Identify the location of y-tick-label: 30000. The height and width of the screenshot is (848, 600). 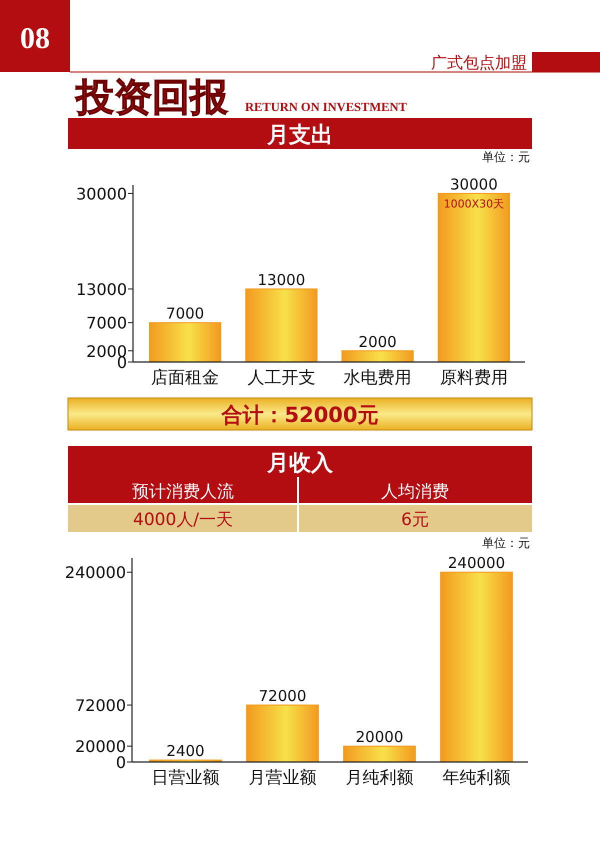
(101, 194).